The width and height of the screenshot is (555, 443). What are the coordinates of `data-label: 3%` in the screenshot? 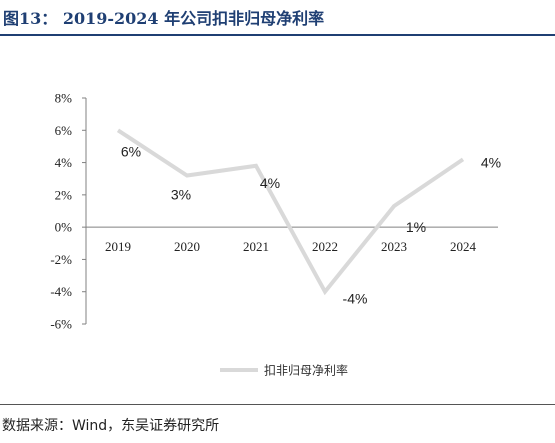 It's located at (181, 194).